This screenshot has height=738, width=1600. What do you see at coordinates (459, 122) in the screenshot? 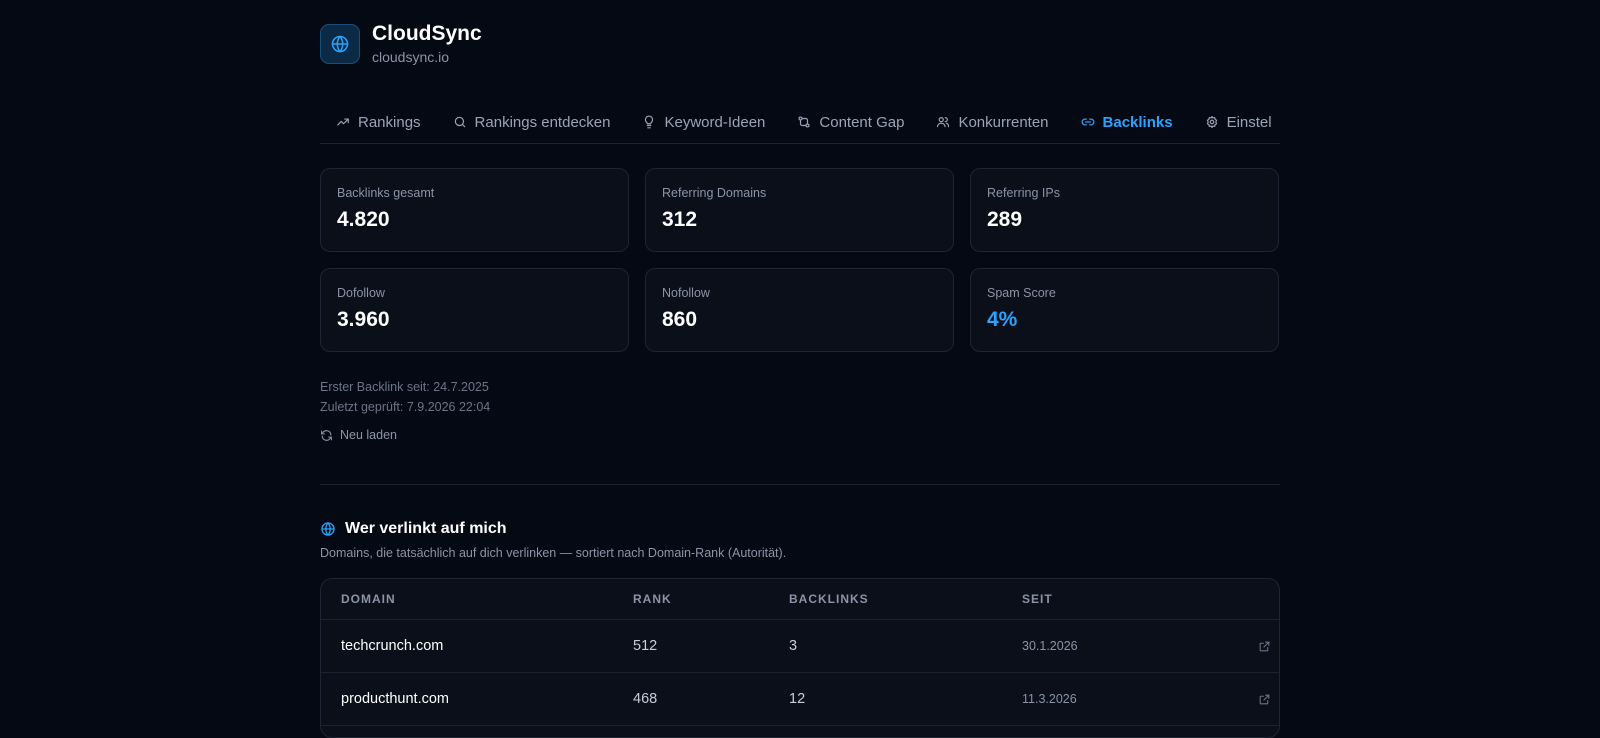
I see `search-icon` at bounding box center [459, 122].